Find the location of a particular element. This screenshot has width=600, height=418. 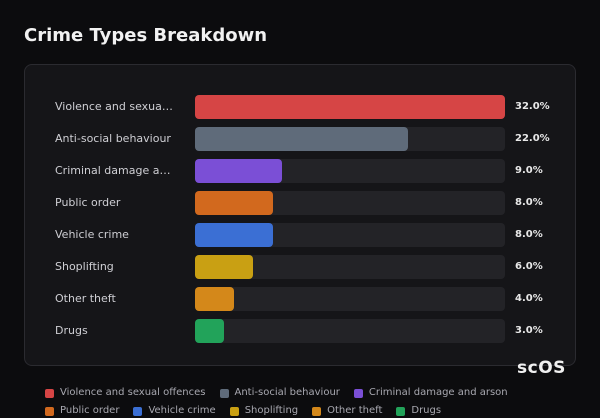

legend-label: Criminal damage and arson is located at coordinates (438, 392).